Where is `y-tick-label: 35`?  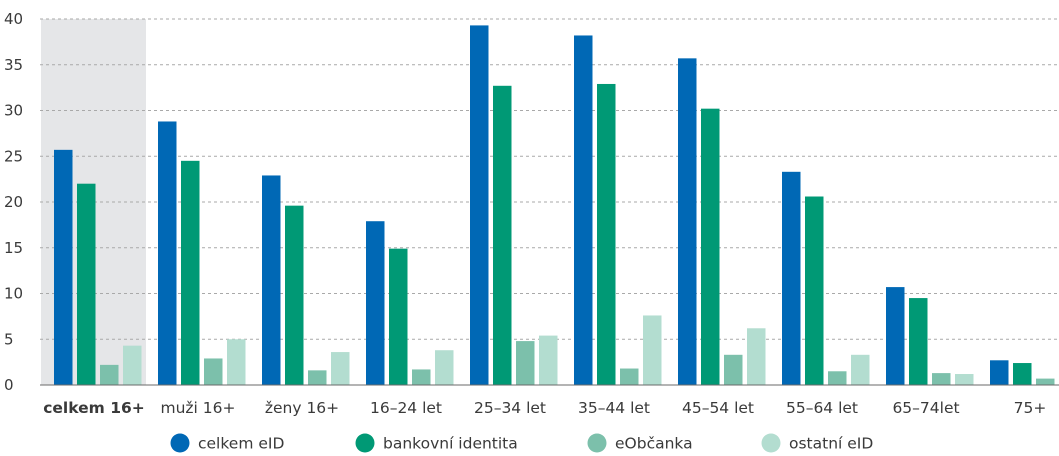
y-tick-label: 35 is located at coordinates (13, 65).